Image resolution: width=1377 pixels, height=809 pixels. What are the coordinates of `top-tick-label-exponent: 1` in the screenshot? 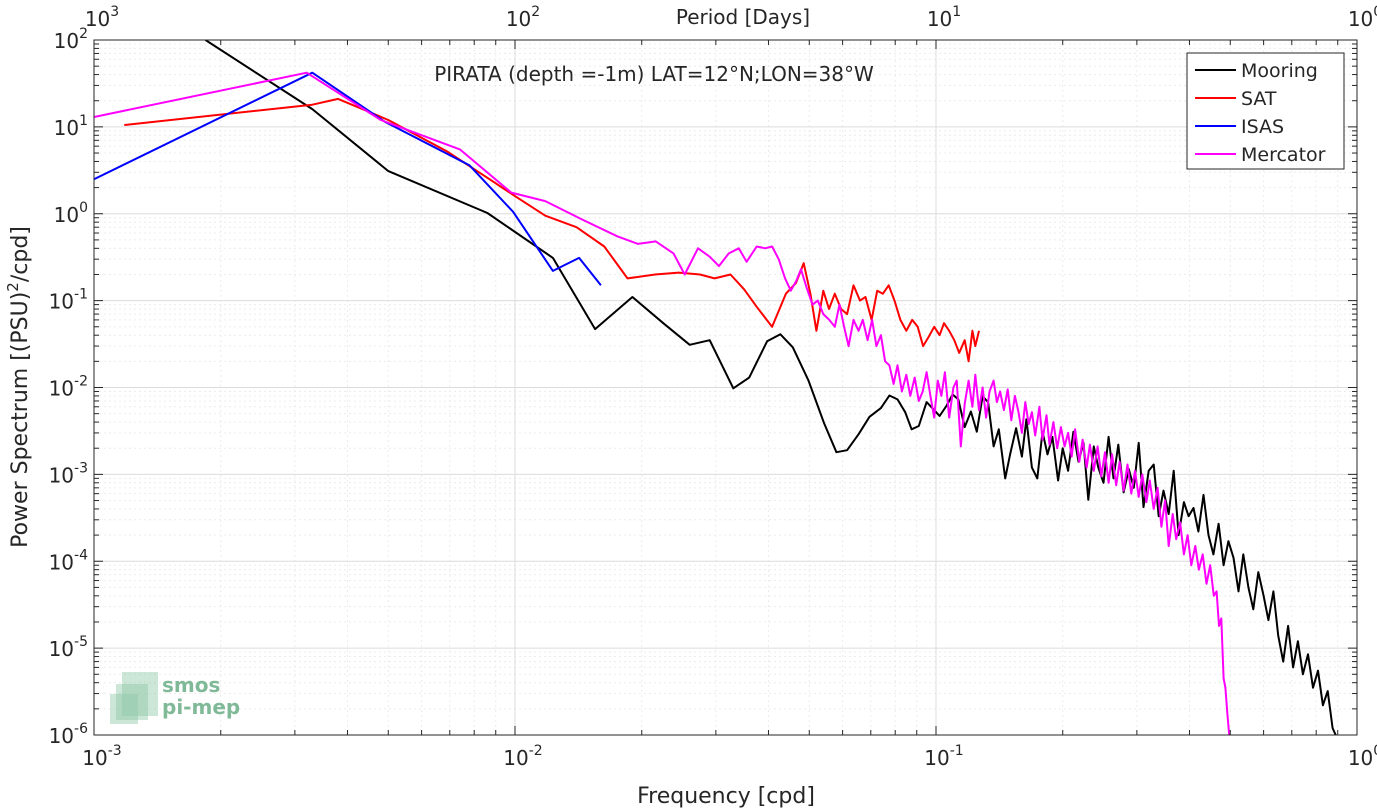 It's located at (956, 12).